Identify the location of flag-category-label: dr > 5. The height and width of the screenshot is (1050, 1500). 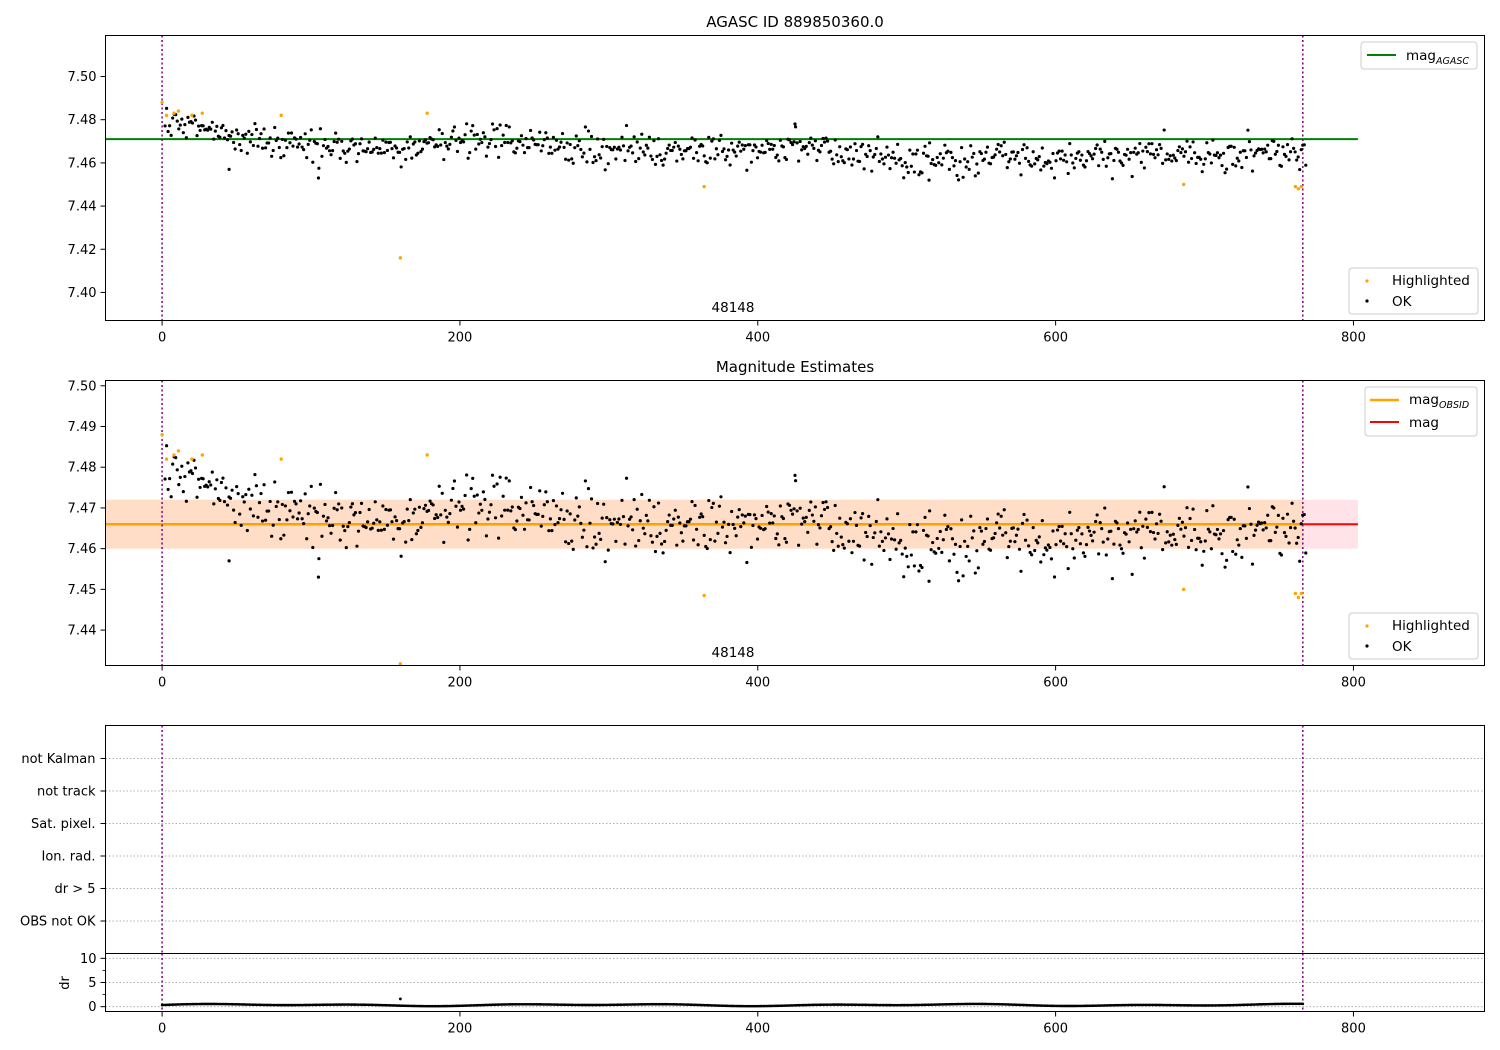
(74, 889).